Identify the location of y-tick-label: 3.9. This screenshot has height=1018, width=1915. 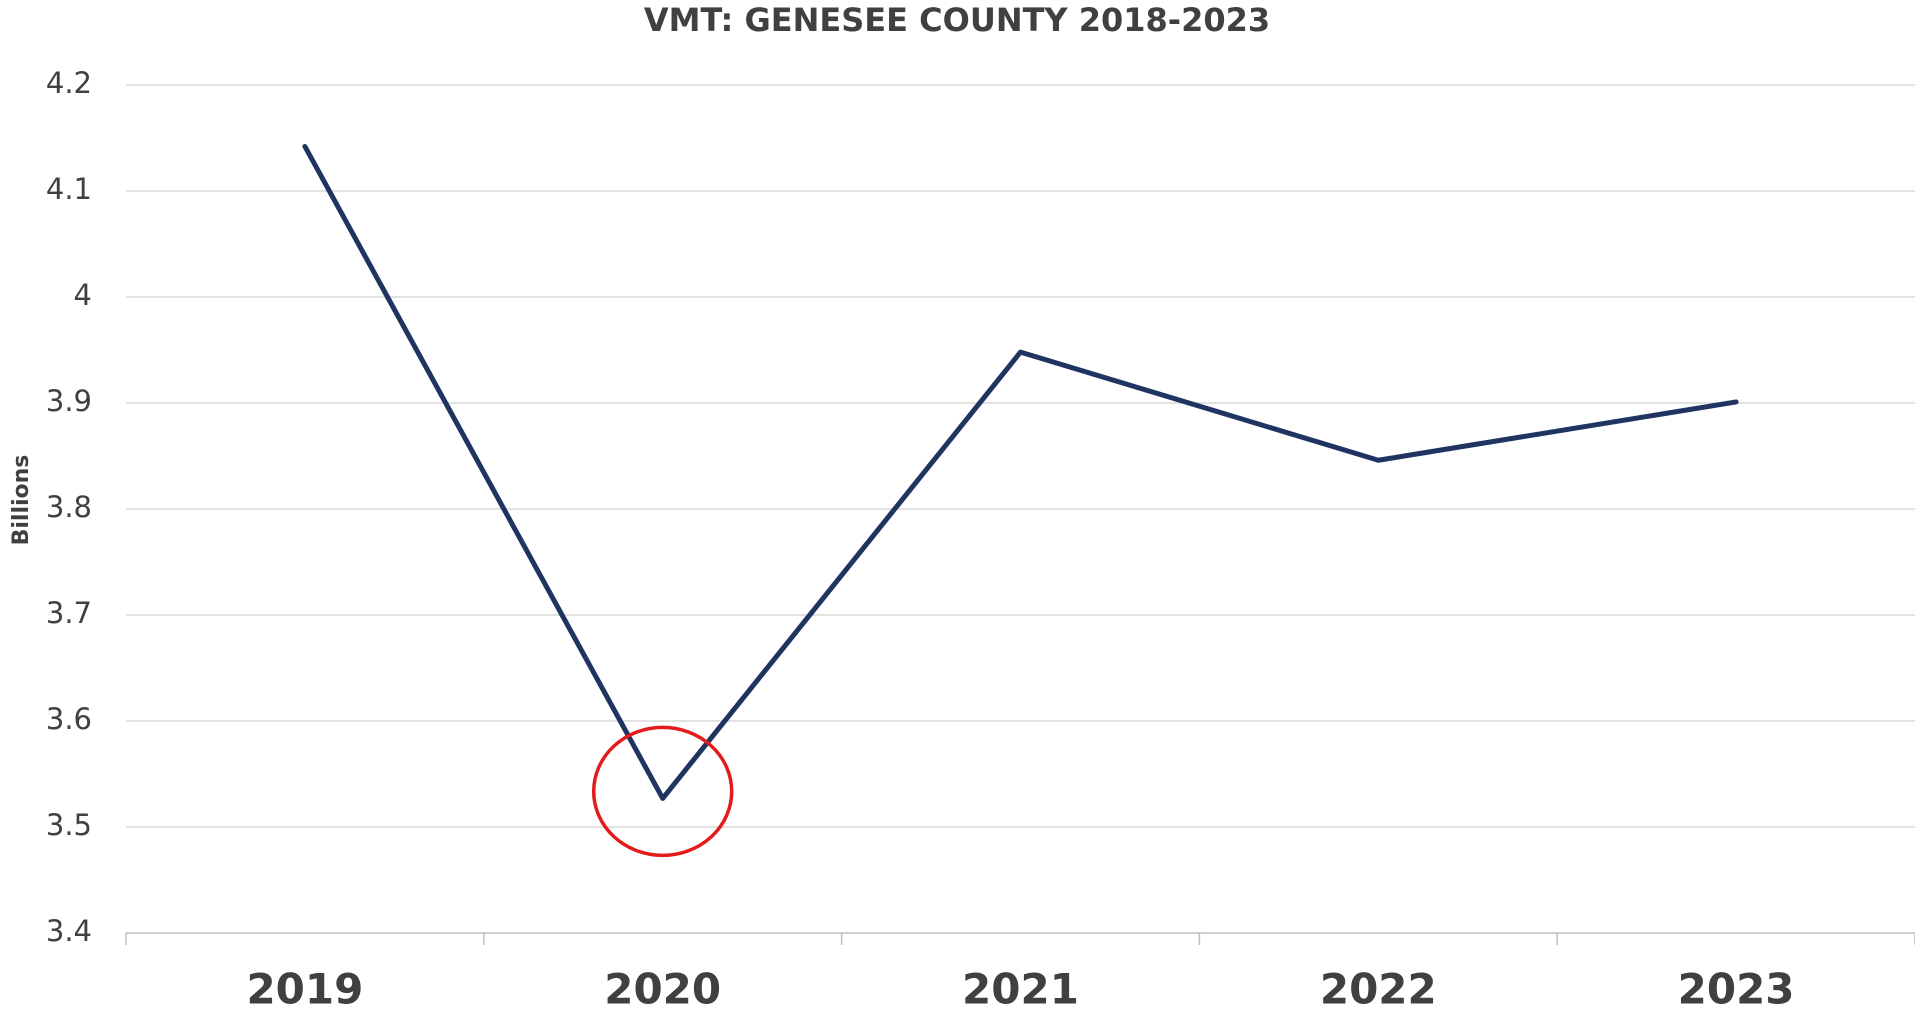
(69, 401).